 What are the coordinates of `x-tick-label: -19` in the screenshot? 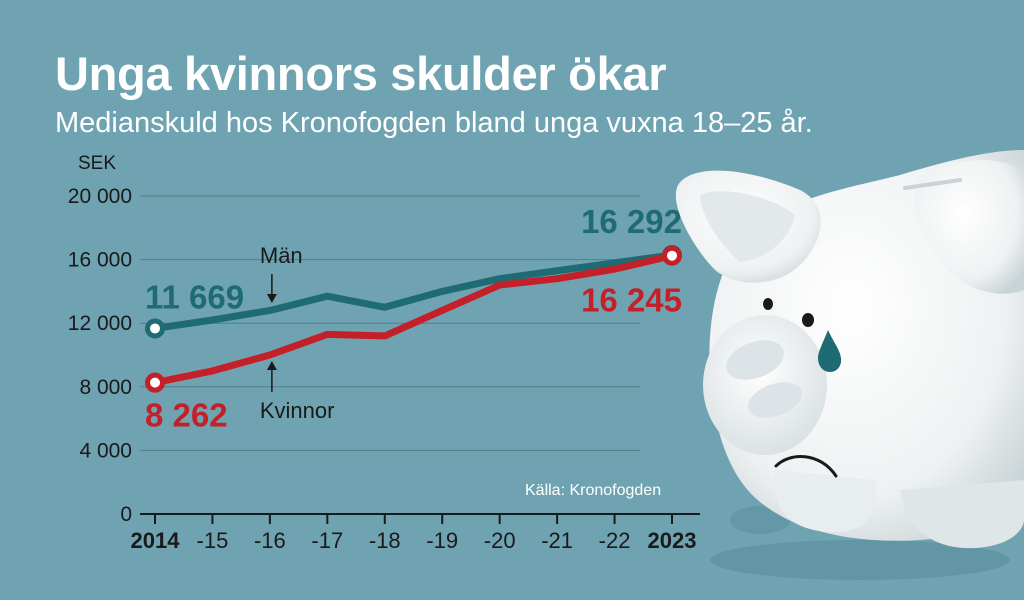 It's located at (442, 540).